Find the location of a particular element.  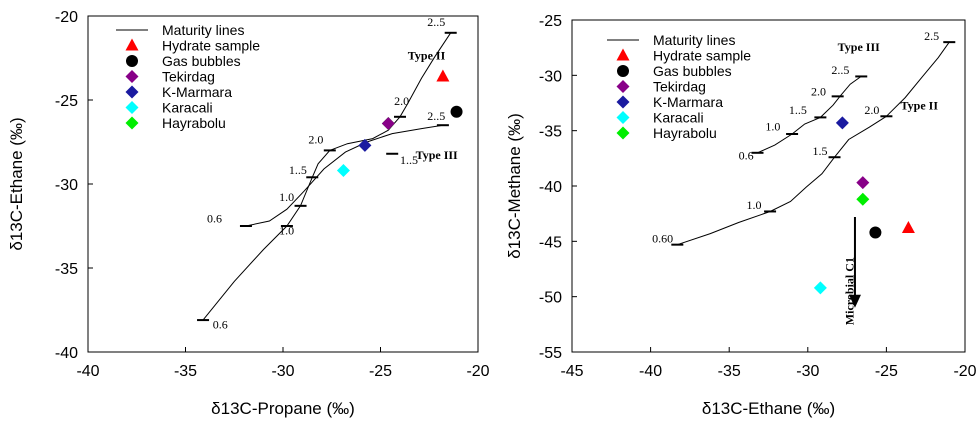

maturity-label: 0.60 is located at coordinates (662, 238).